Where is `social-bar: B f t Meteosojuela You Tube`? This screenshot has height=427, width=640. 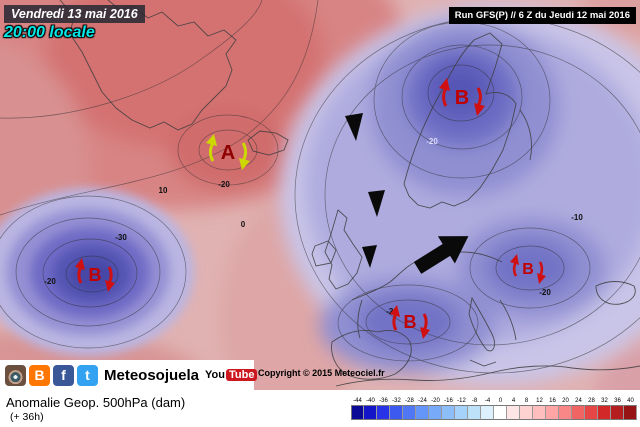
social-bar: B f t Meteosojuela You Tube is located at coordinates (129, 375).